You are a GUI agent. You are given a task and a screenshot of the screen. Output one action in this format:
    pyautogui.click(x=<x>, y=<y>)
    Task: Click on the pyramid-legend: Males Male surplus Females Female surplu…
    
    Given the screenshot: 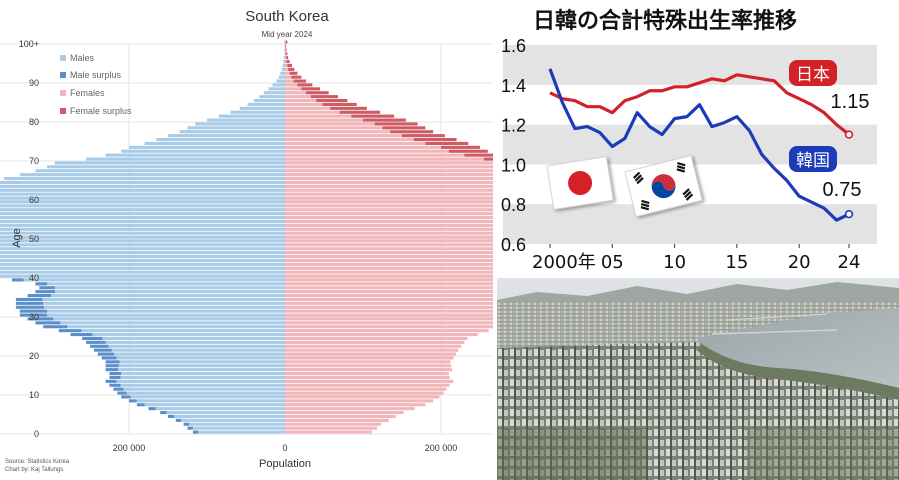 What is the action you would take?
    pyautogui.click(x=96, y=84)
    